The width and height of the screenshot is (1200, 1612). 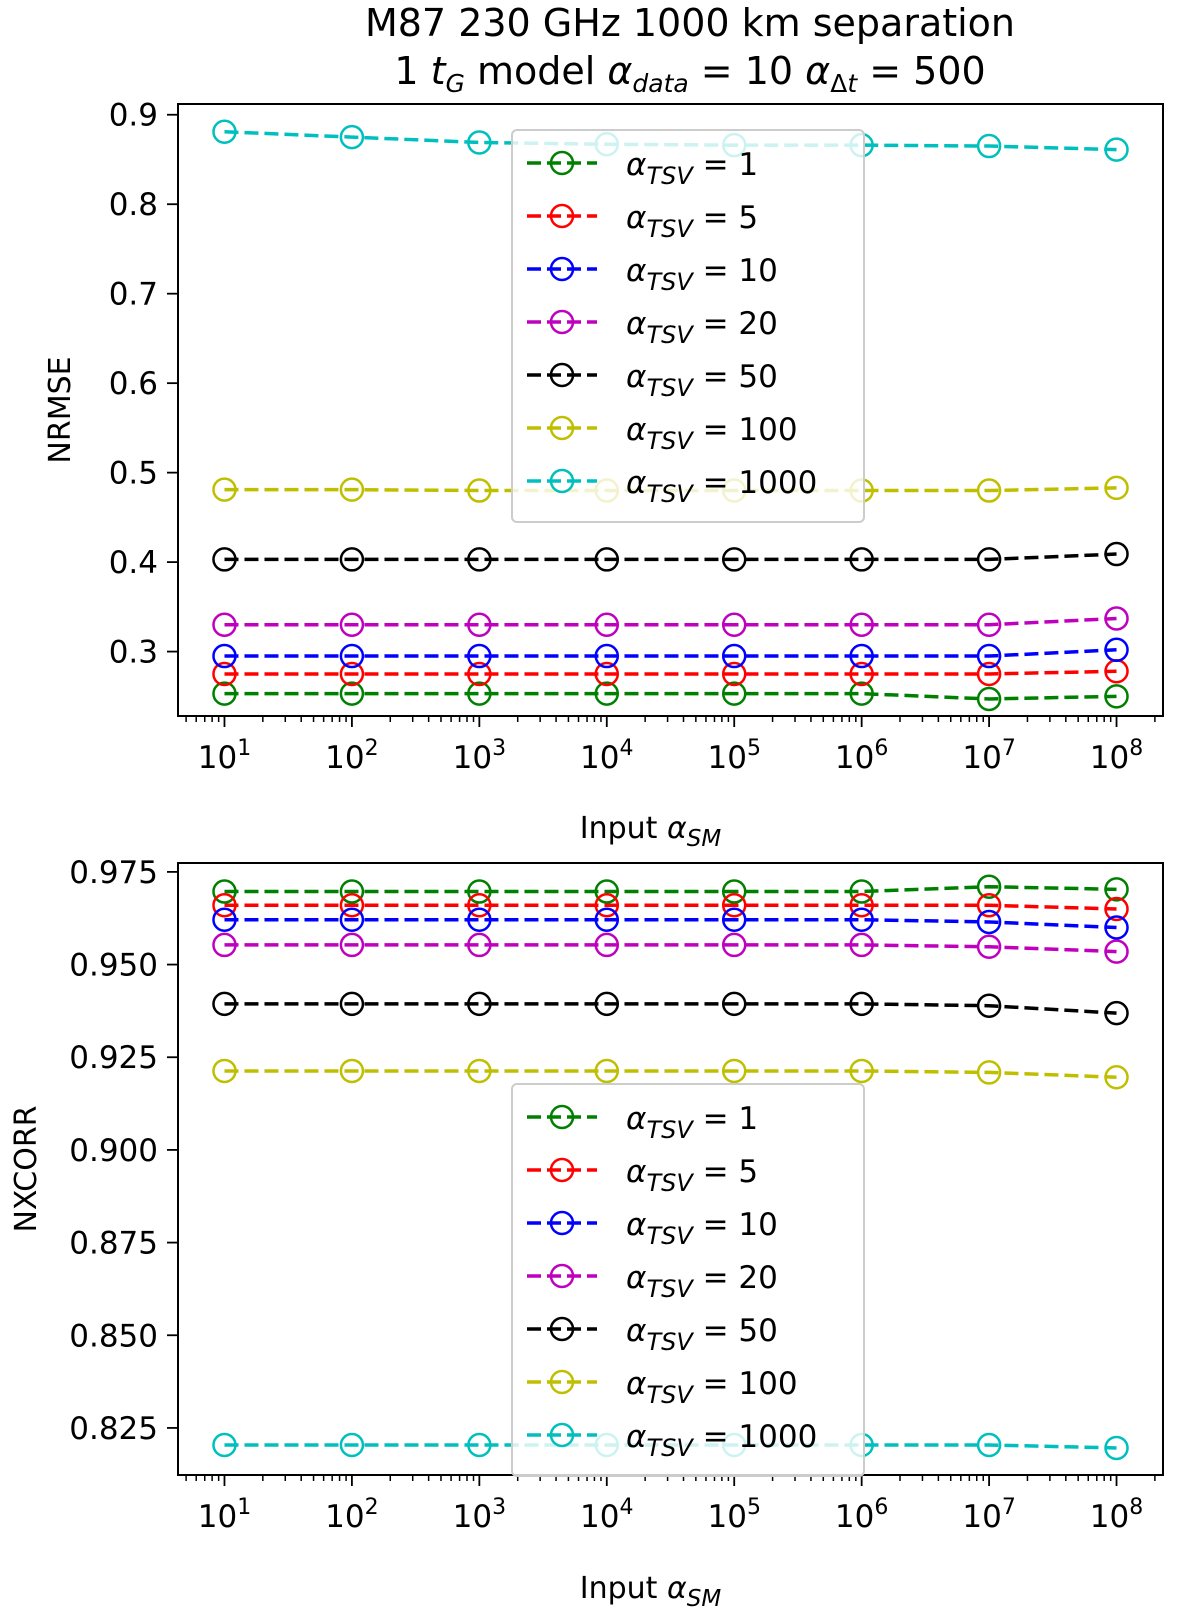 What do you see at coordinates (113, 873) in the screenshot?
I see `y-tick-label: 0.975` at bounding box center [113, 873].